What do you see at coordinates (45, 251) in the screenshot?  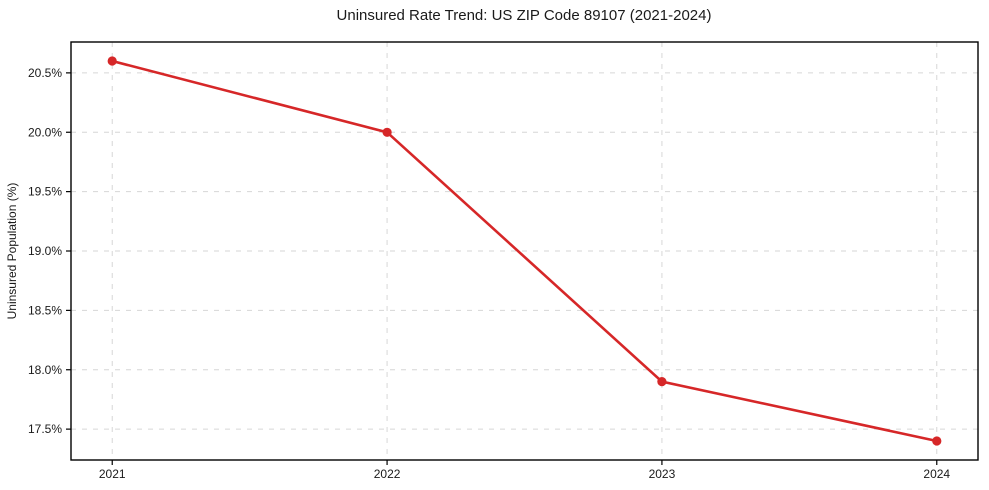 I see `y-tick-label: 19.0%` at bounding box center [45, 251].